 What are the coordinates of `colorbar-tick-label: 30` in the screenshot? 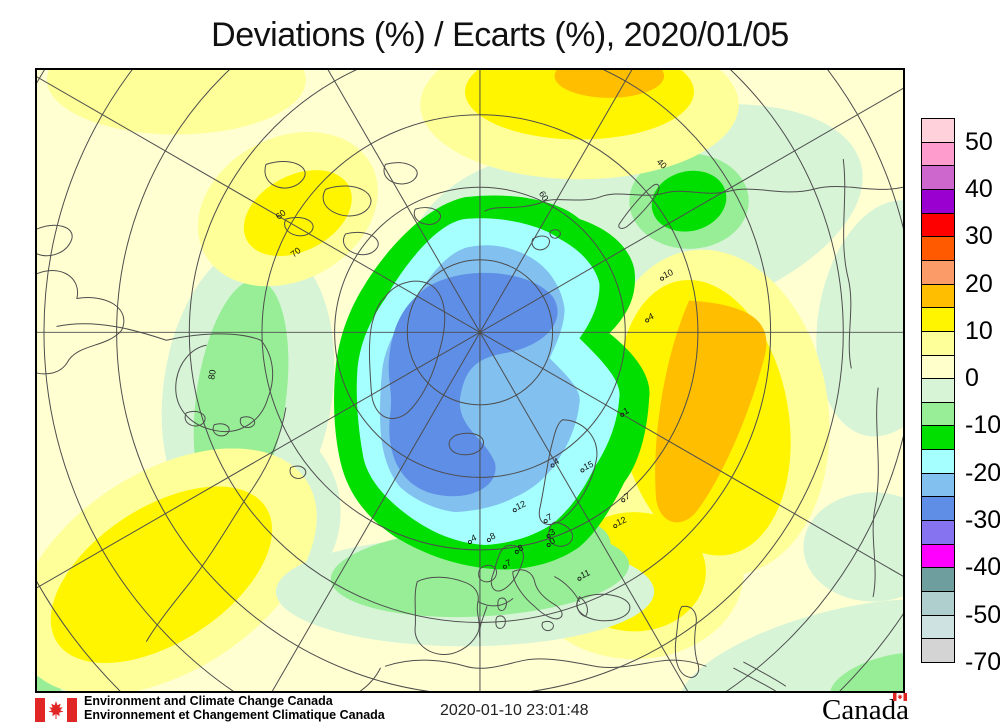 It's located at (979, 236).